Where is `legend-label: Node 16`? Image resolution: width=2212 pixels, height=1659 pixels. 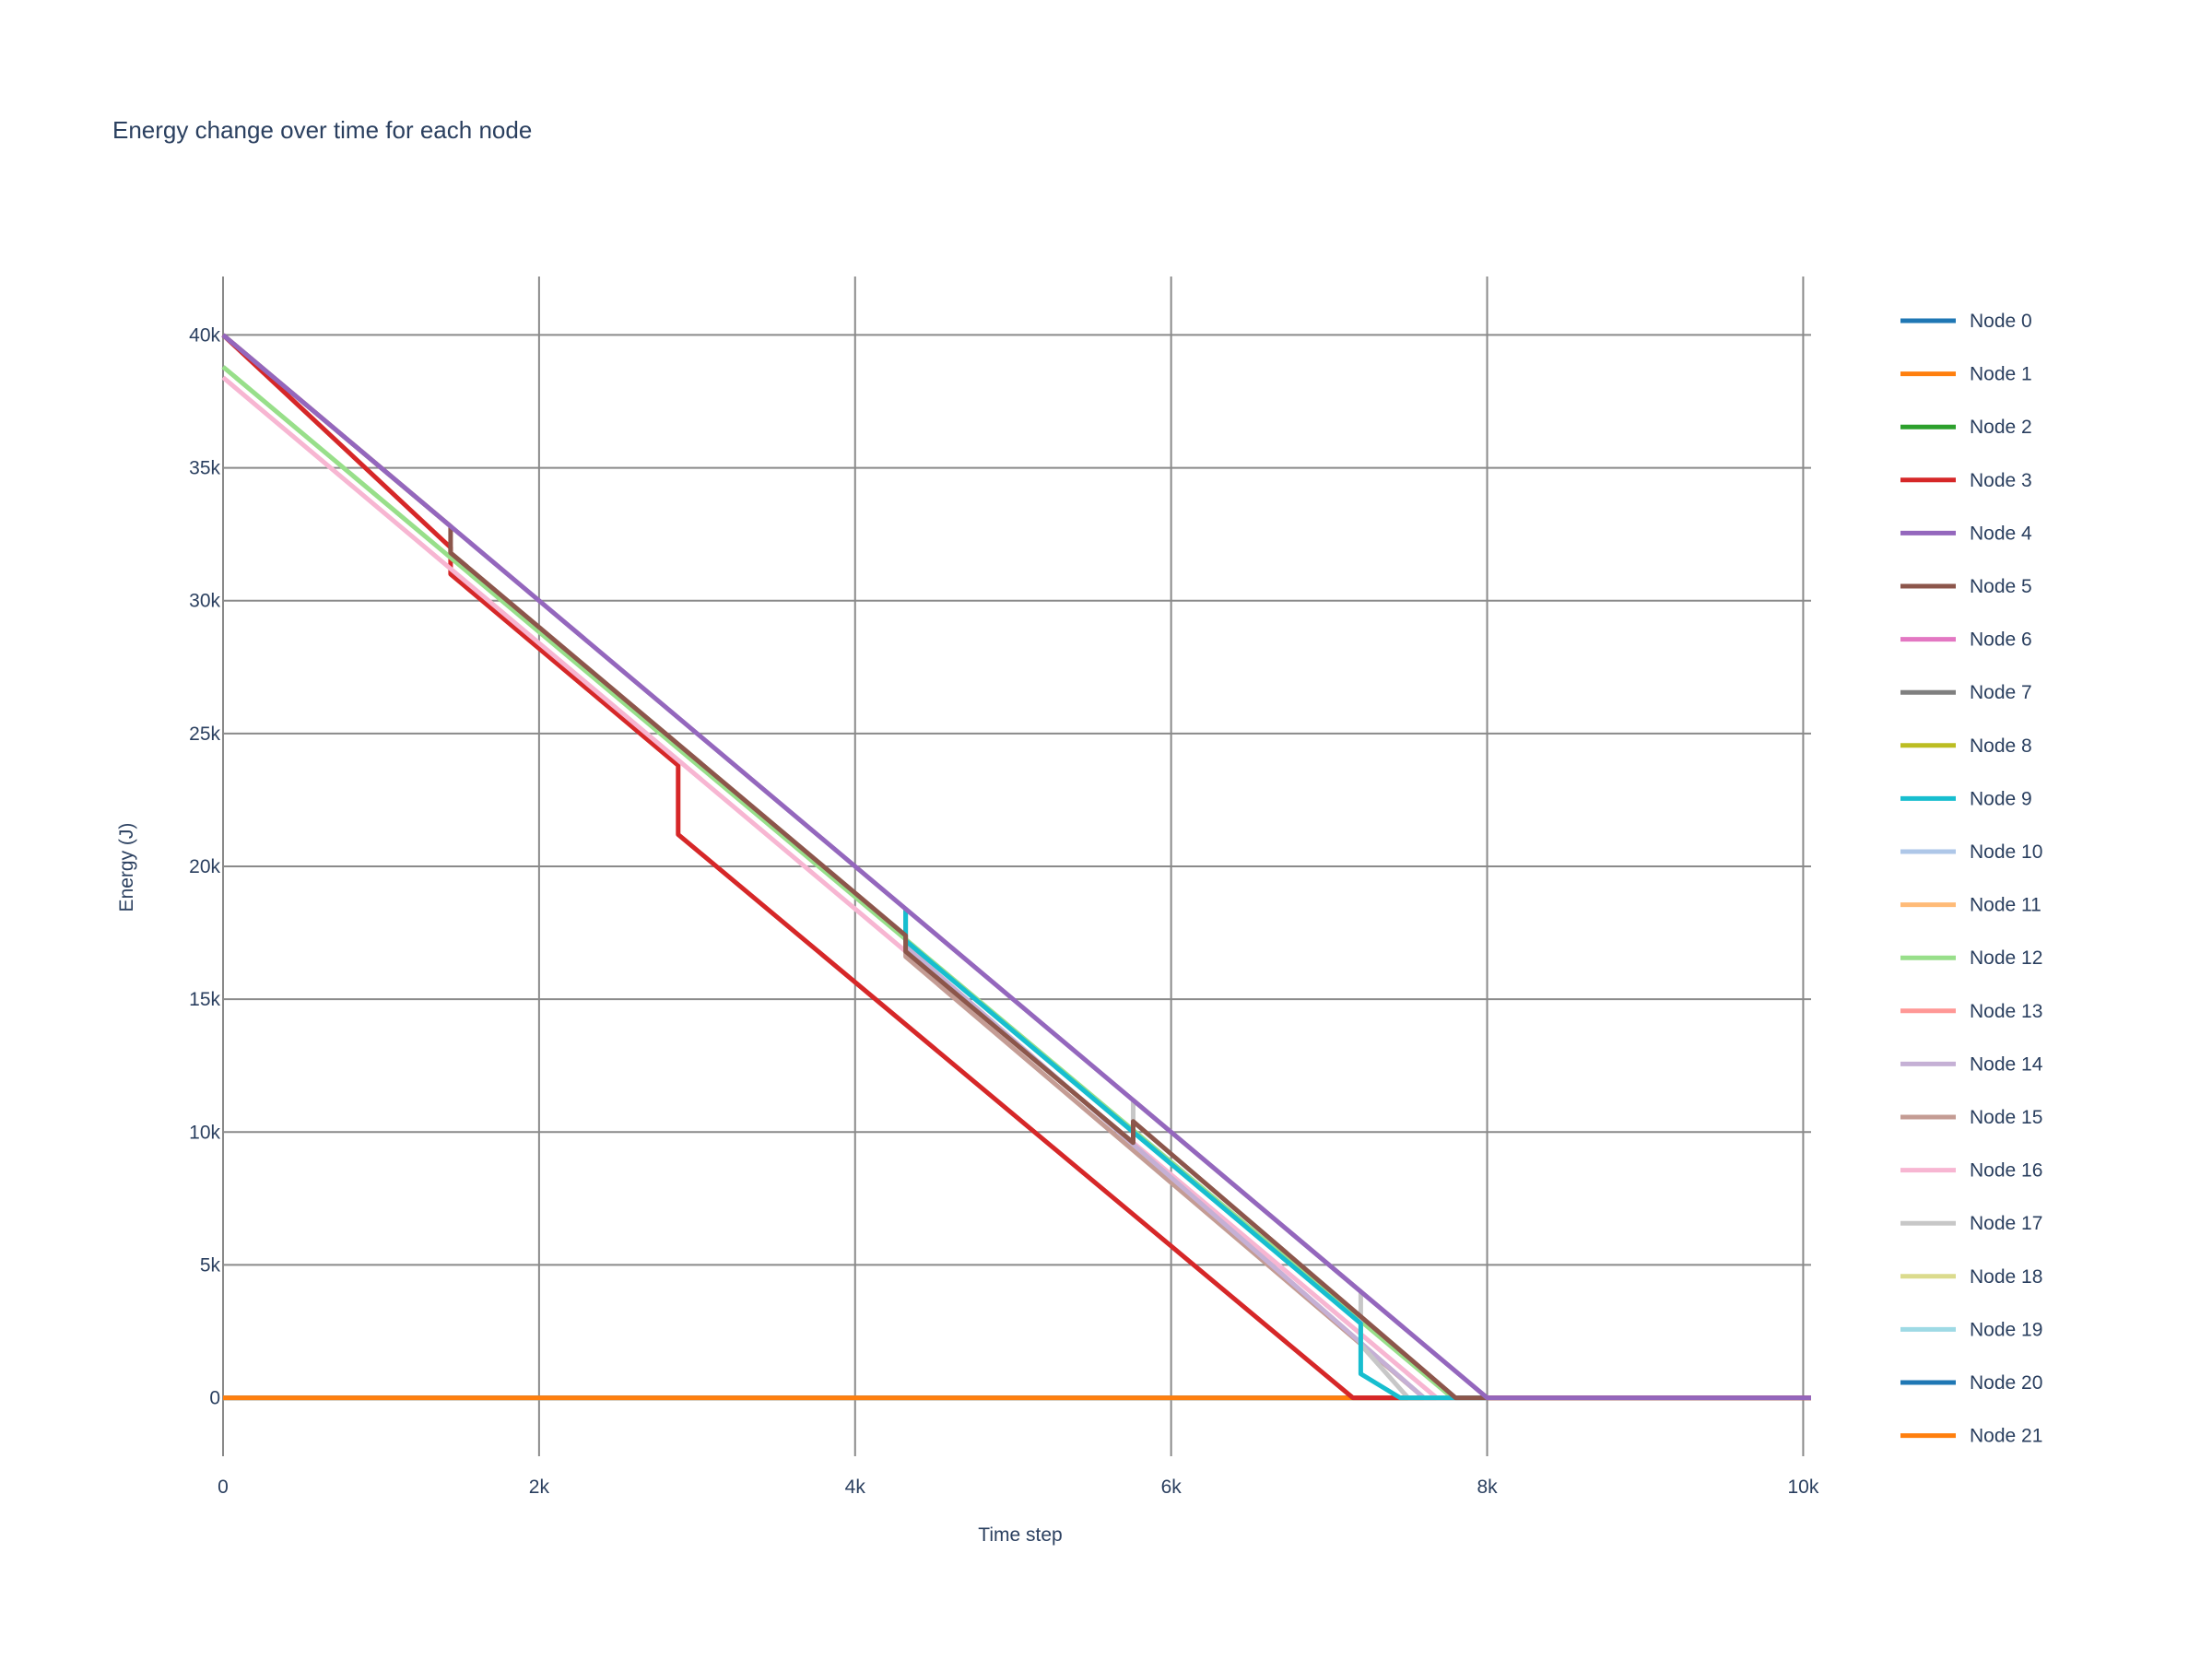
legend-label: Node 16 is located at coordinates (2006, 1171).